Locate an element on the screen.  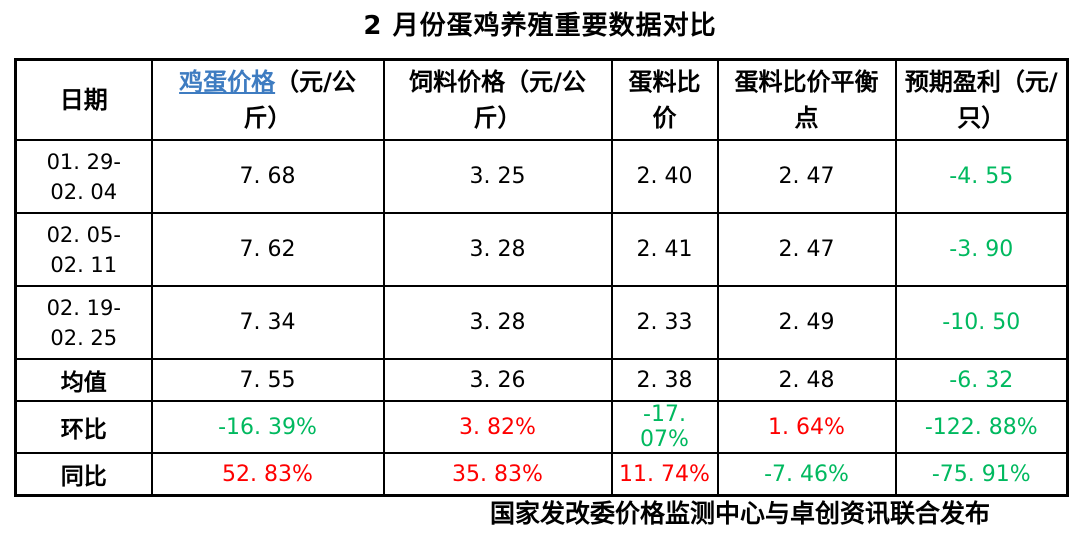
cell-value: -6. 32 is located at coordinates (981, 380).